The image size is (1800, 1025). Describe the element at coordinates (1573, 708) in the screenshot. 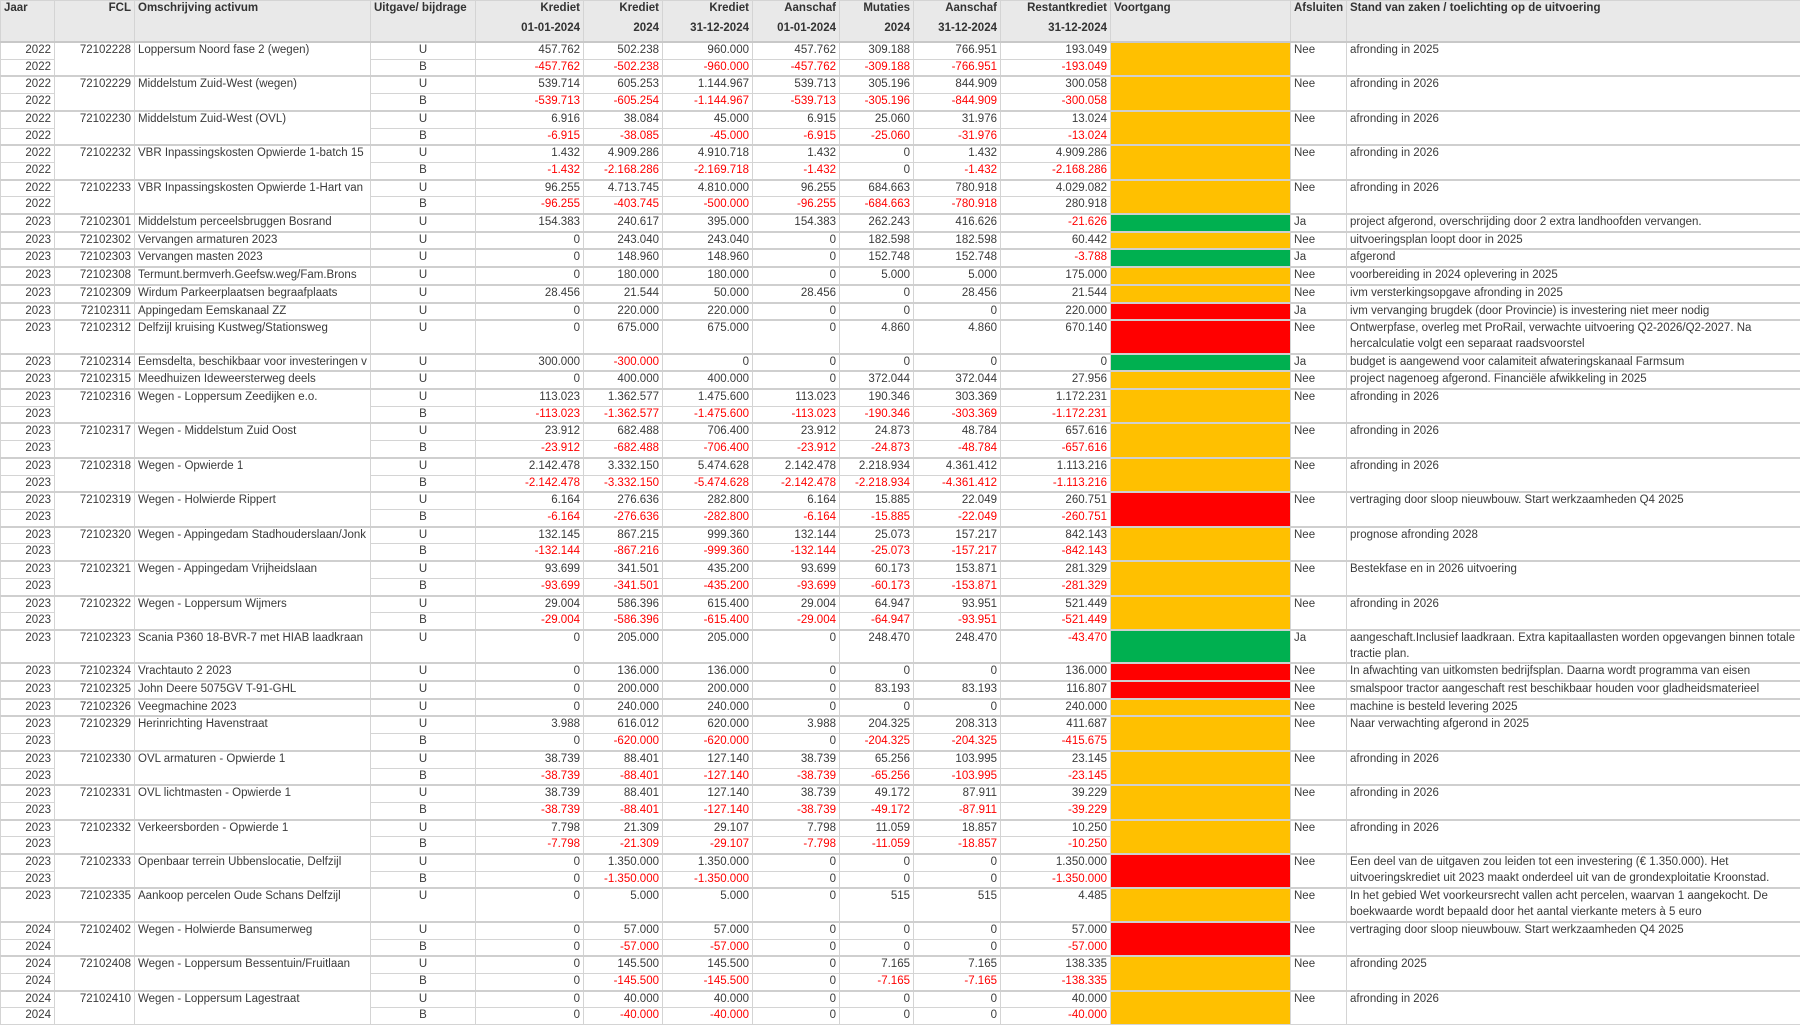

I see `cell-toelichting: machine is besteld levering 2025` at that location.